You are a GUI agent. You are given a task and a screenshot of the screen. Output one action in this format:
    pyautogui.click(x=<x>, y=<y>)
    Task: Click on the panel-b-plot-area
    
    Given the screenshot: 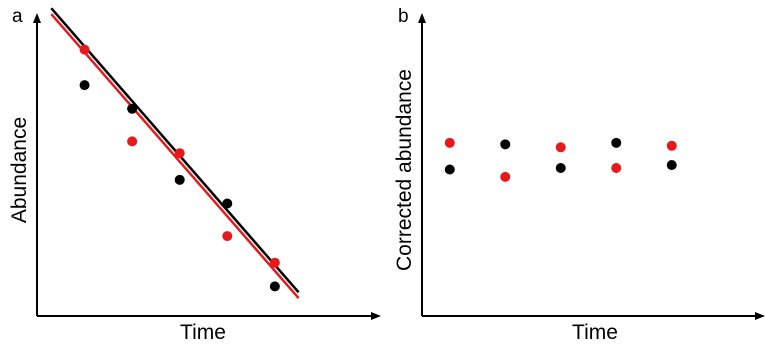 What is the action you would take?
    pyautogui.click(x=560, y=159)
    